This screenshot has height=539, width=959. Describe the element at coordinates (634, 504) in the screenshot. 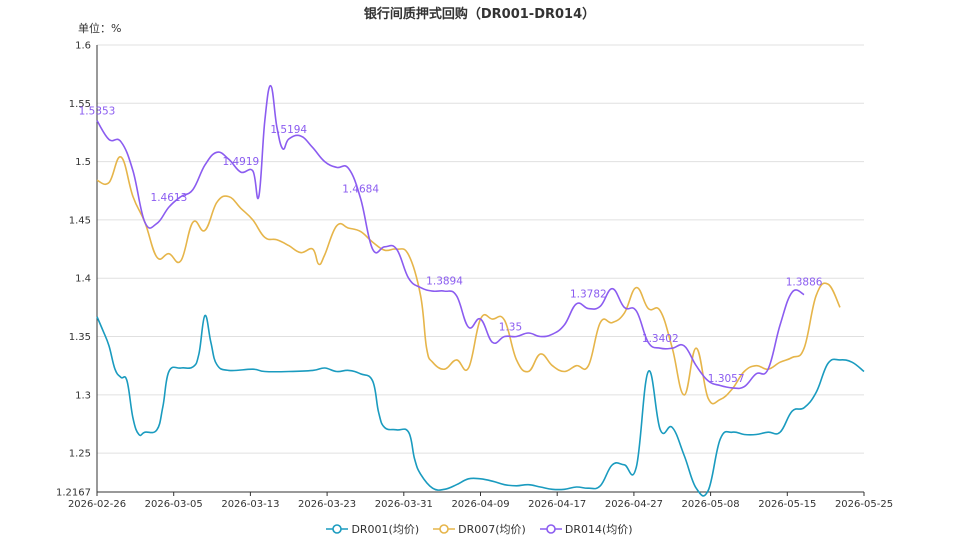

I see `x-tick-label: 2026-04-27` at that location.